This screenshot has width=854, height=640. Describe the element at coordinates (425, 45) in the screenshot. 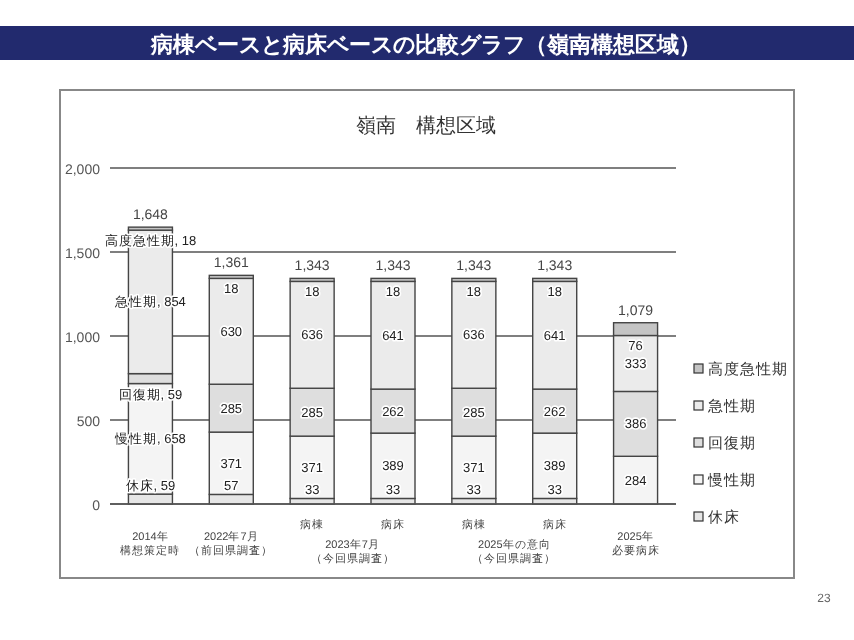

I see `chart-title: 病棟ベースと病床ベースの比較グラフ（嶺南構想区域）` at that location.